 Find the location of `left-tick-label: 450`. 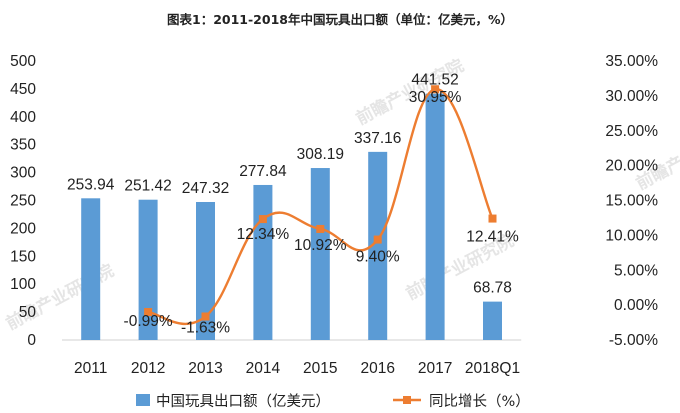

left-tick-label: 450 is located at coordinates (23, 89).